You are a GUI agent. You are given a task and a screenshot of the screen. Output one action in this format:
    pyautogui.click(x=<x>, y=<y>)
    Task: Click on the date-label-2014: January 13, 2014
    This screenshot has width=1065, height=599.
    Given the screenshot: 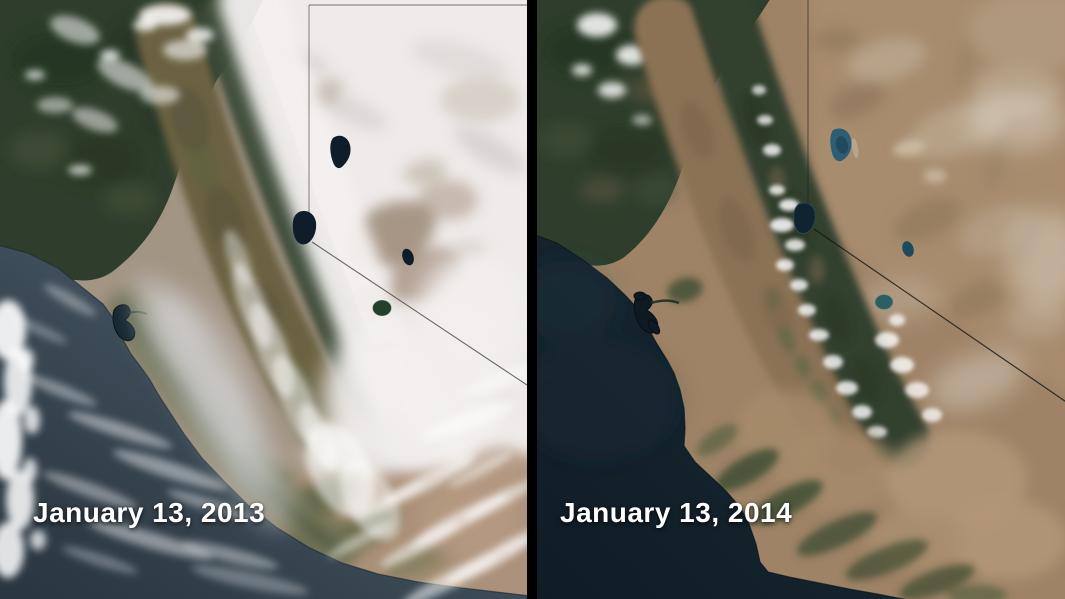 What is the action you would take?
    pyautogui.click(x=676, y=512)
    